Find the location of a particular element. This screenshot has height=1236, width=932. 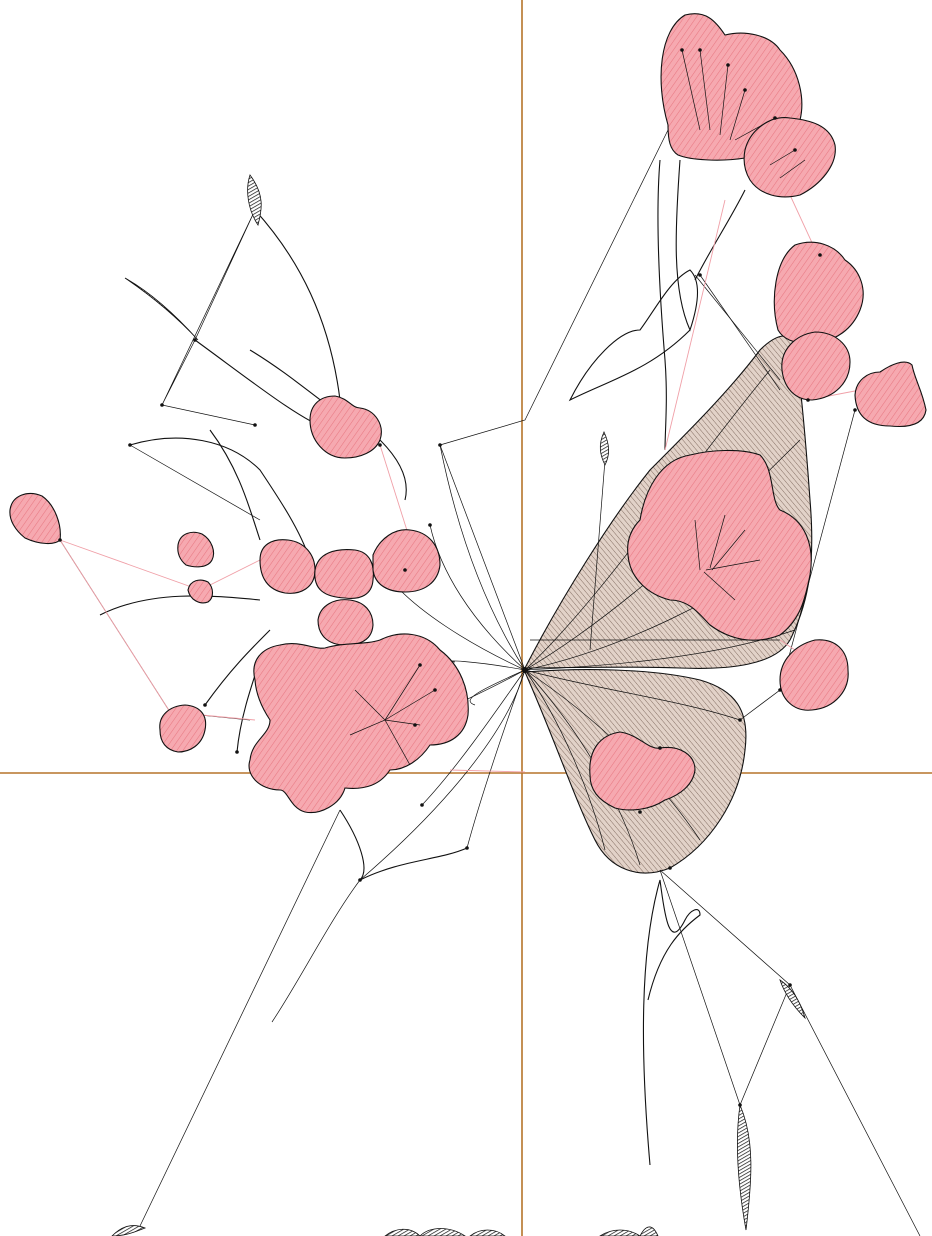

rose-small is located at coordinates (642, 771).